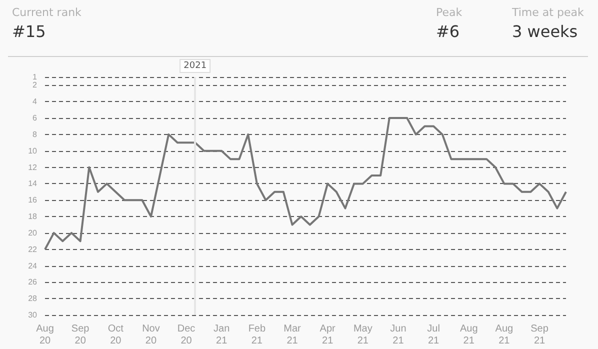  I want to click on x-tick-label: Apr 21, so click(328, 335).